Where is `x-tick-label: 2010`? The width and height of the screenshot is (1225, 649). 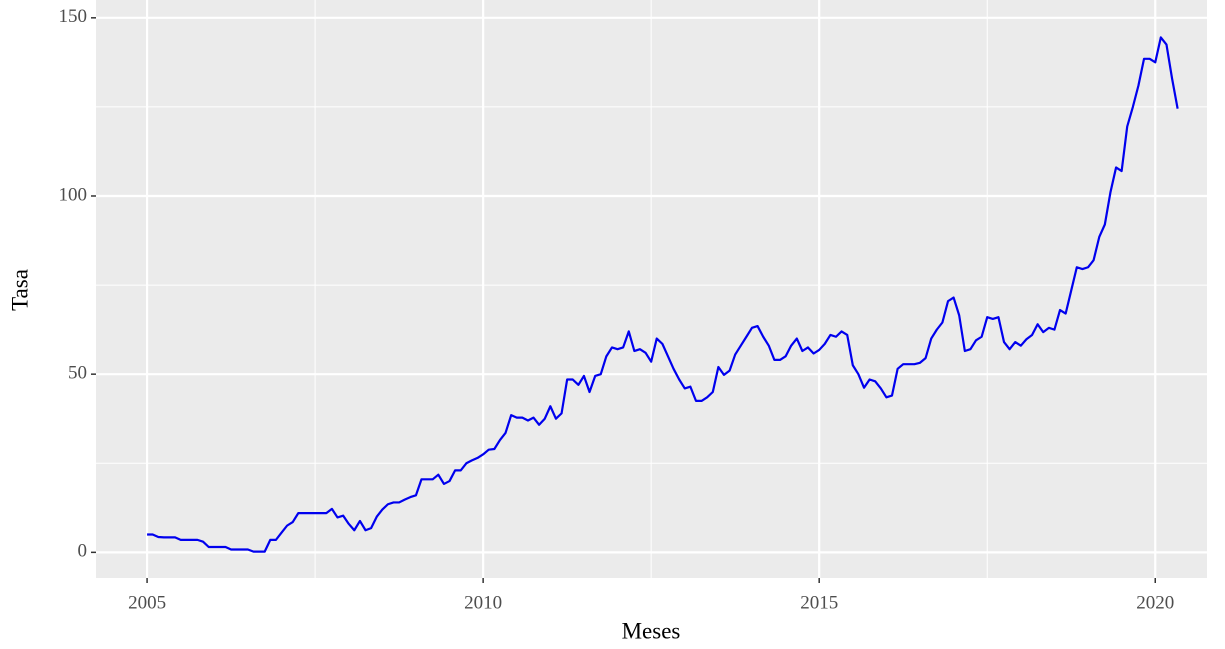
x-tick-label: 2010 is located at coordinates (483, 602).